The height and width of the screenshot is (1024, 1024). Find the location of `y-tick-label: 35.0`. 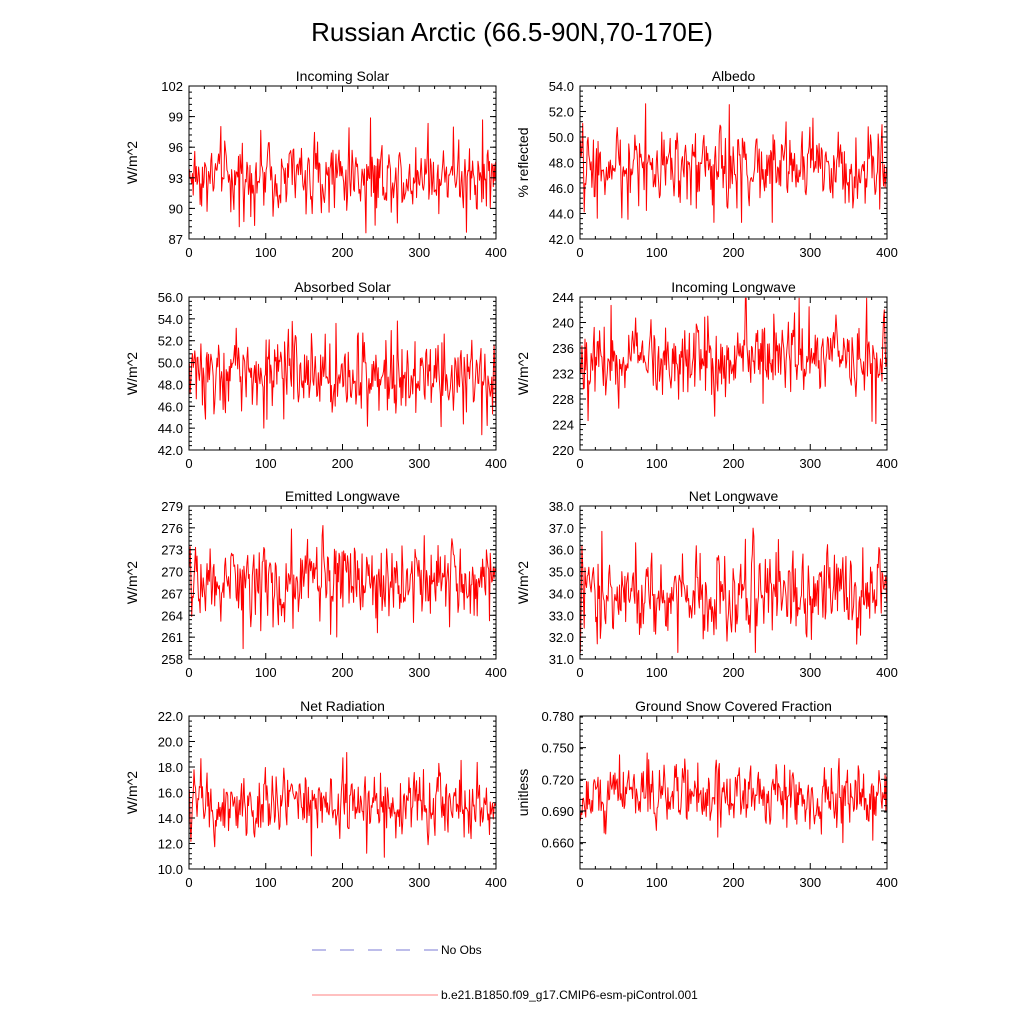

y-tick-label: 35.0 is located at coordinates (561, 572).